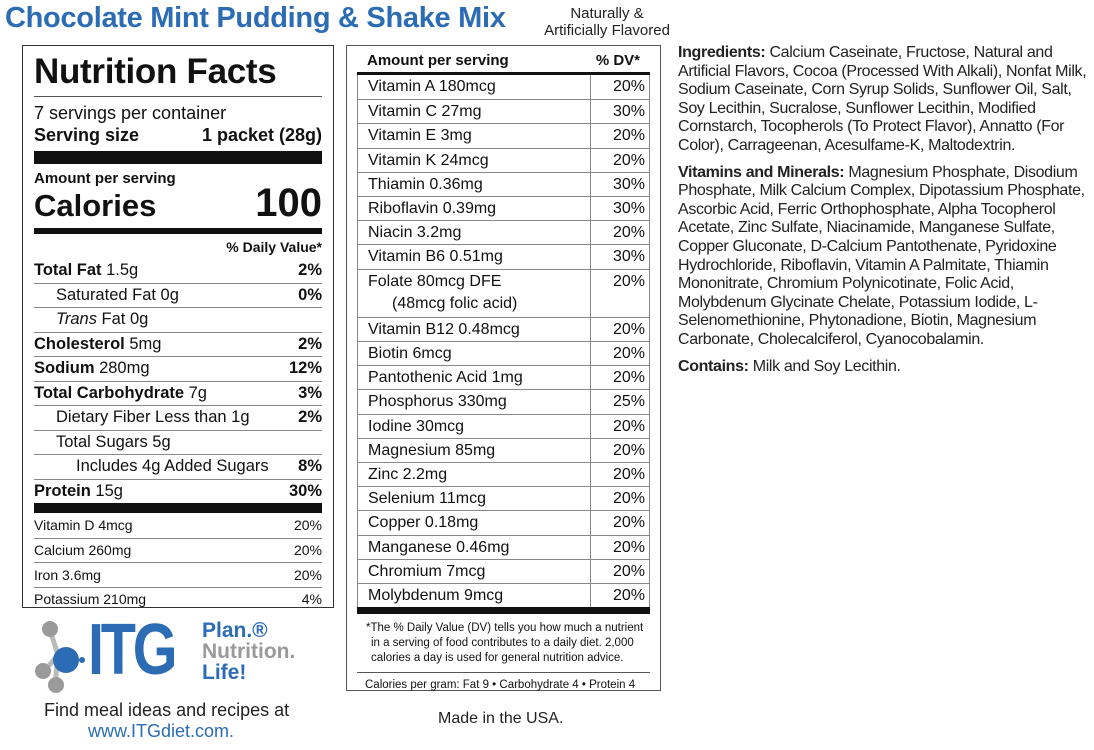 The width and height of the screenshot is (1094, 750). What do you see at coordinates (90, 599) in the screenshot?
I see `mineral-name: Potassium 210mg` at bounding box center [90, 599].